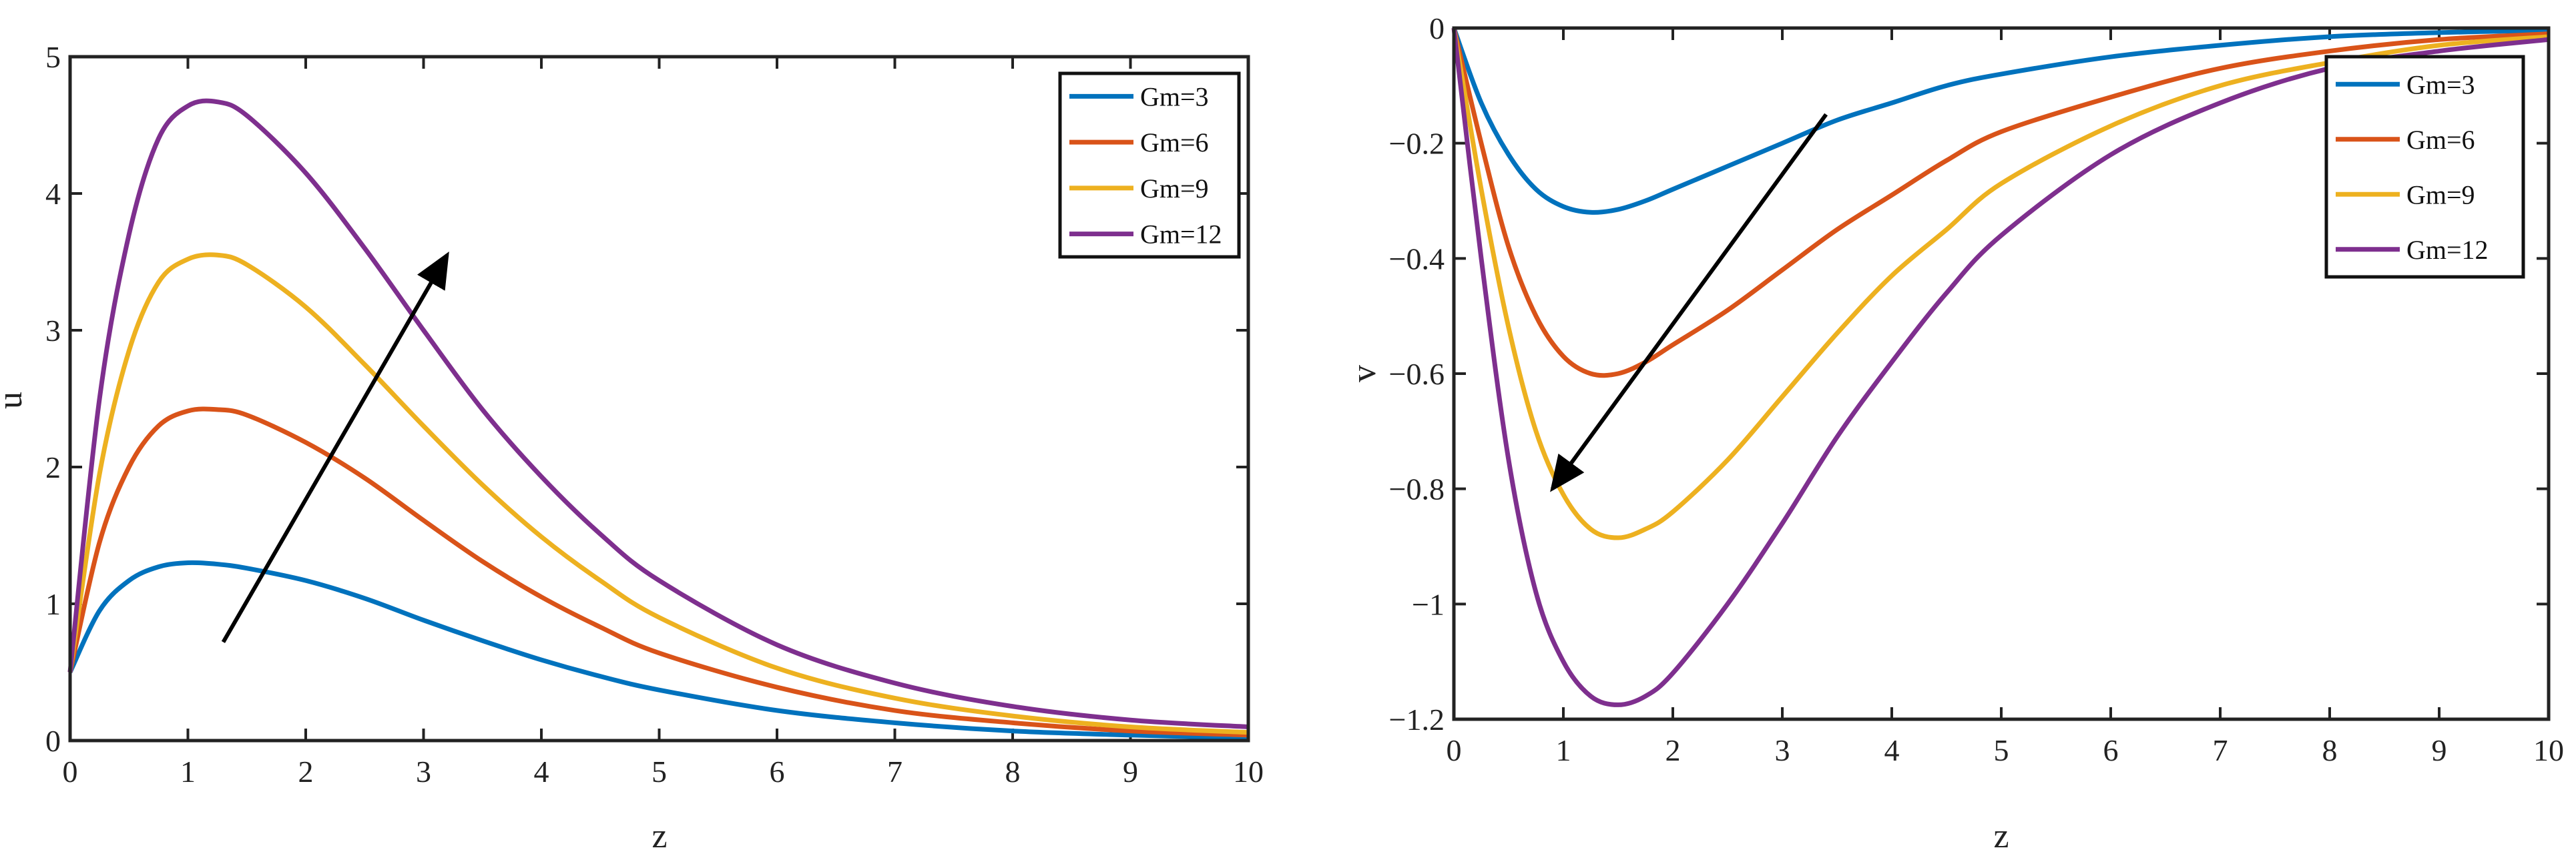 This screenshot has width=2576, height=864. I want to click on y-tick-label: 3, so click(53, 331).